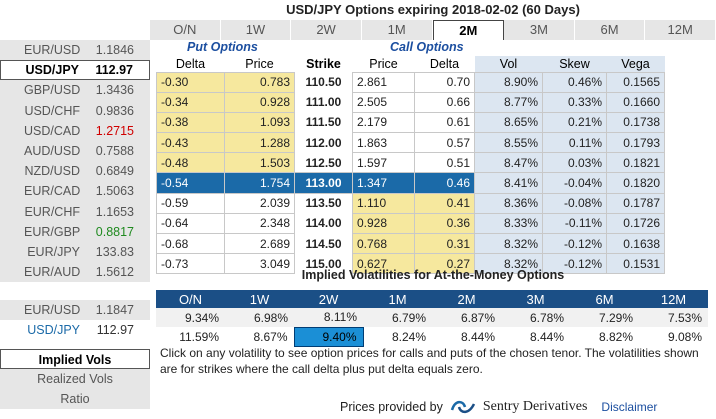  Describe the element at coordinates (383, 203) in the screenshot. I see `call-price: 1.110` at that location.